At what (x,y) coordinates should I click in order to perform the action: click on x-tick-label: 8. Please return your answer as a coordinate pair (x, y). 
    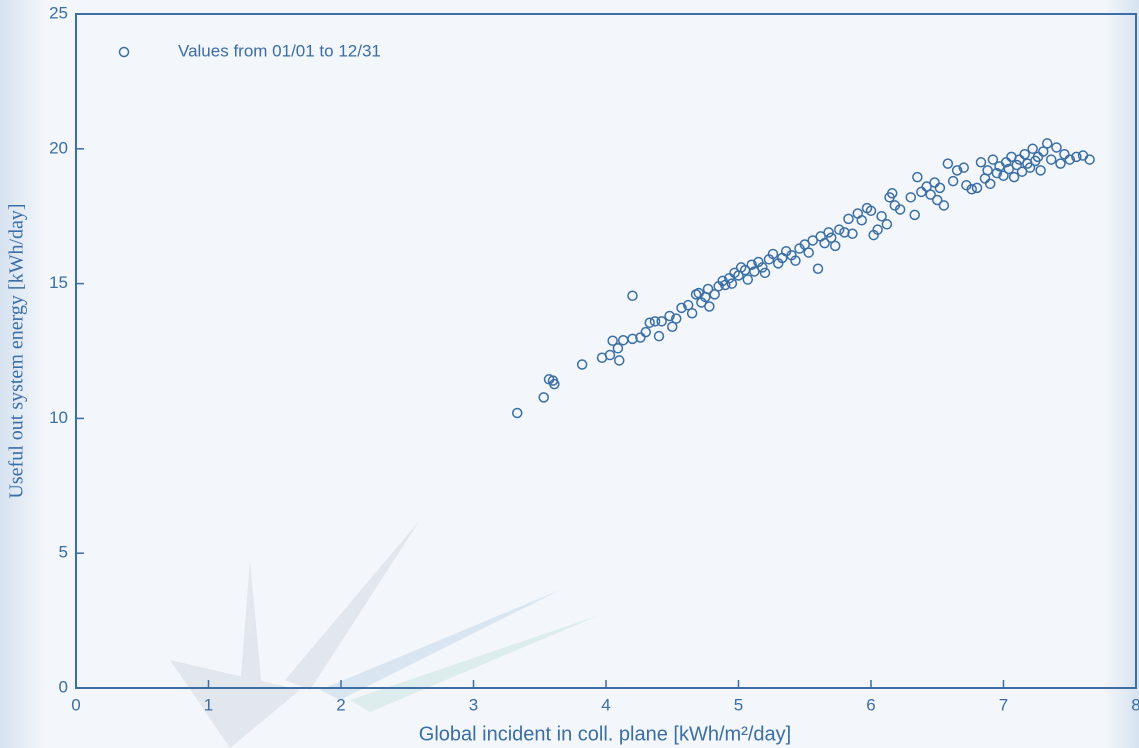
    Looking at the image, I should click on (1135, 704).